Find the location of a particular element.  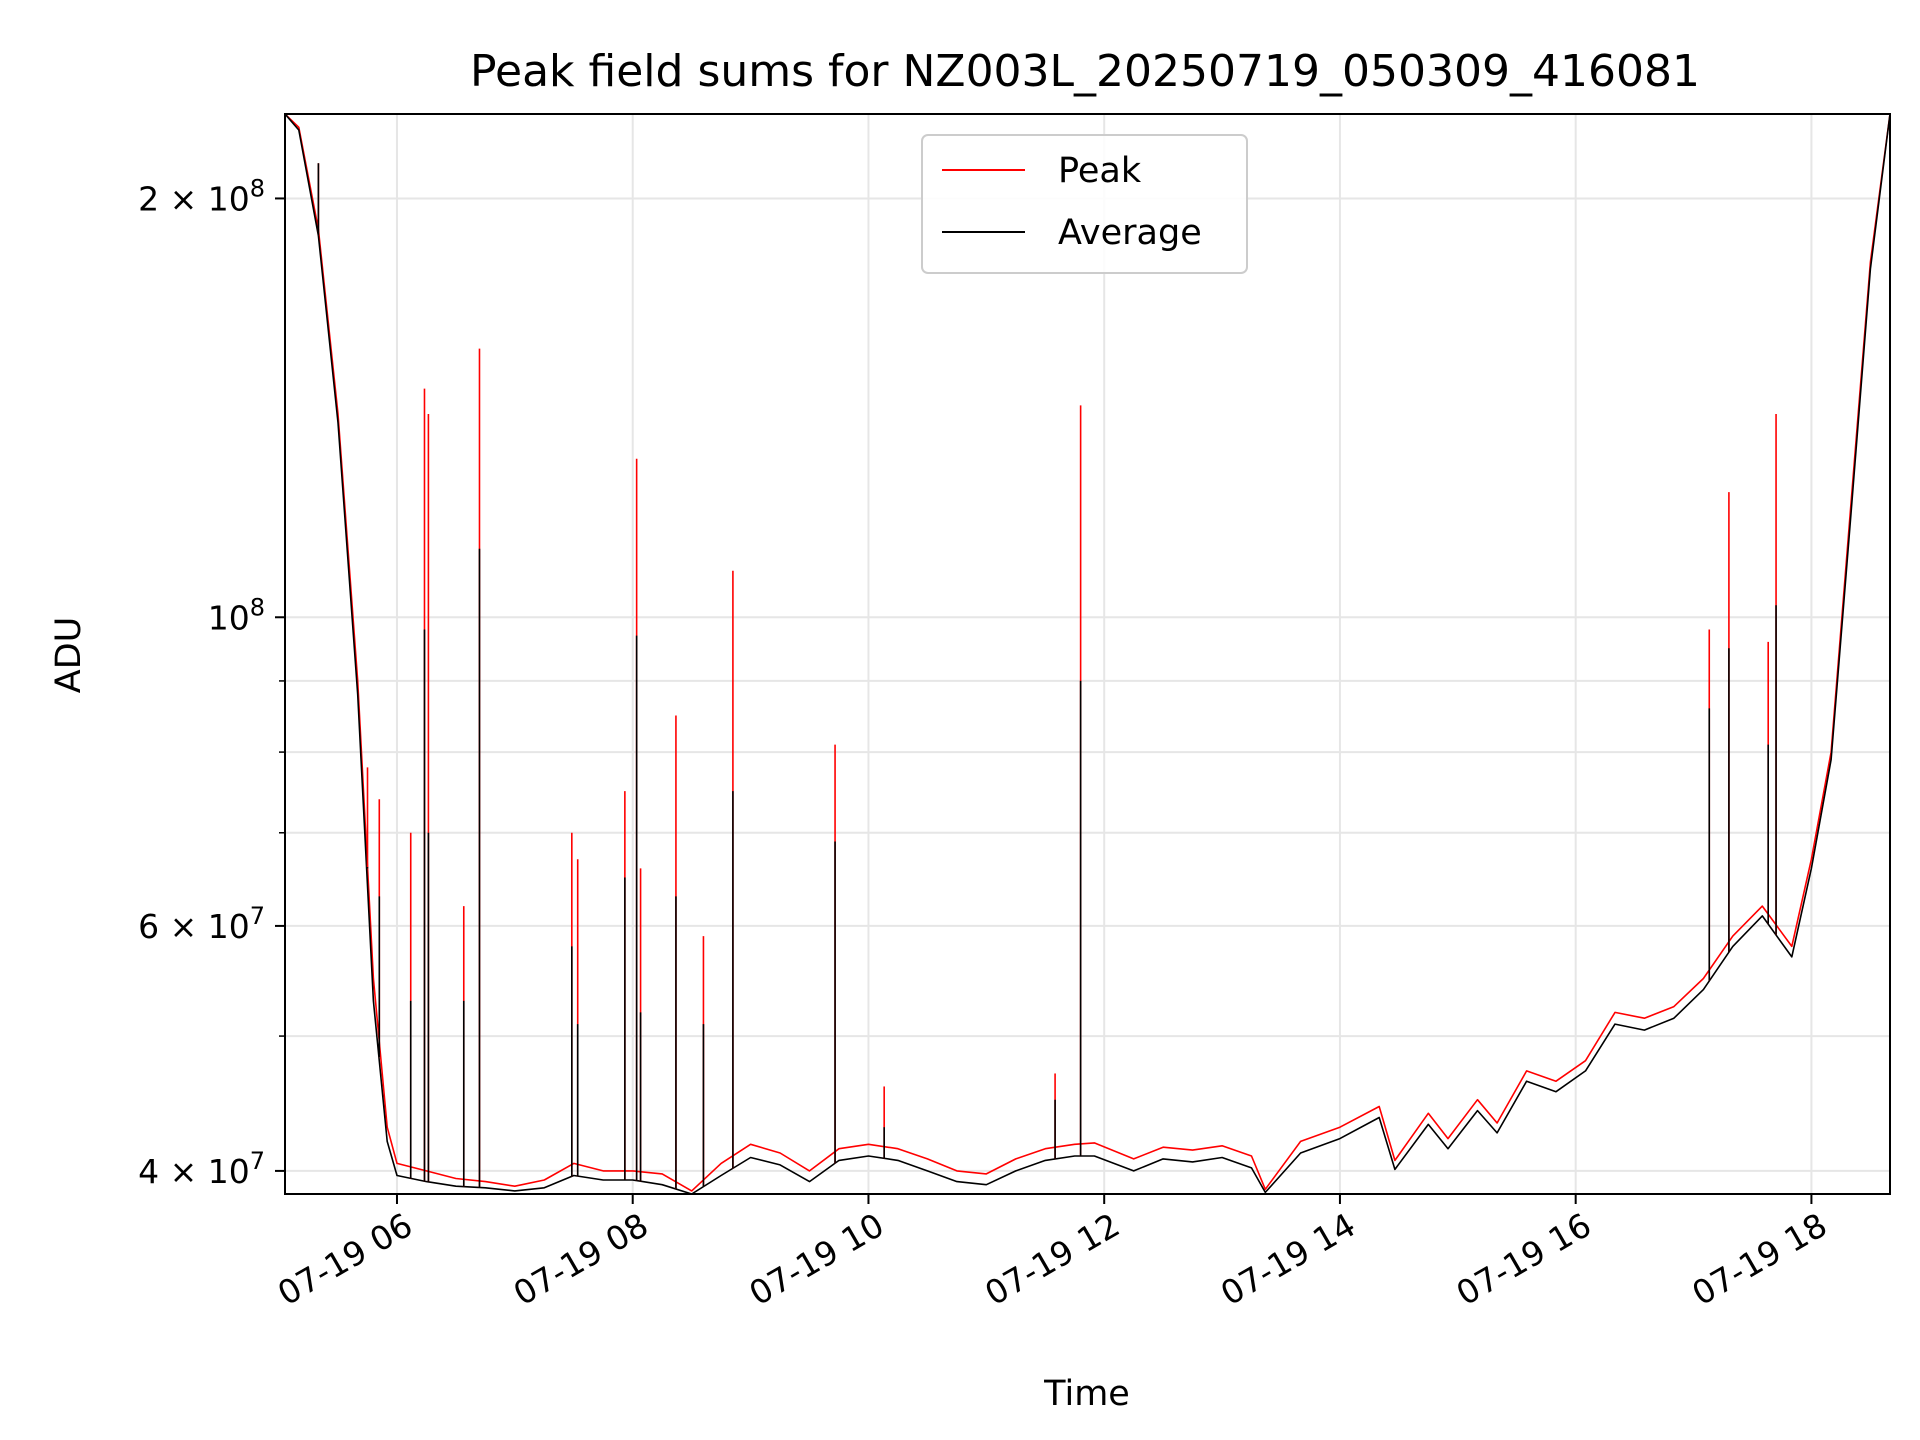

legend-label-average: Average is located at coordinates (1130, 233).